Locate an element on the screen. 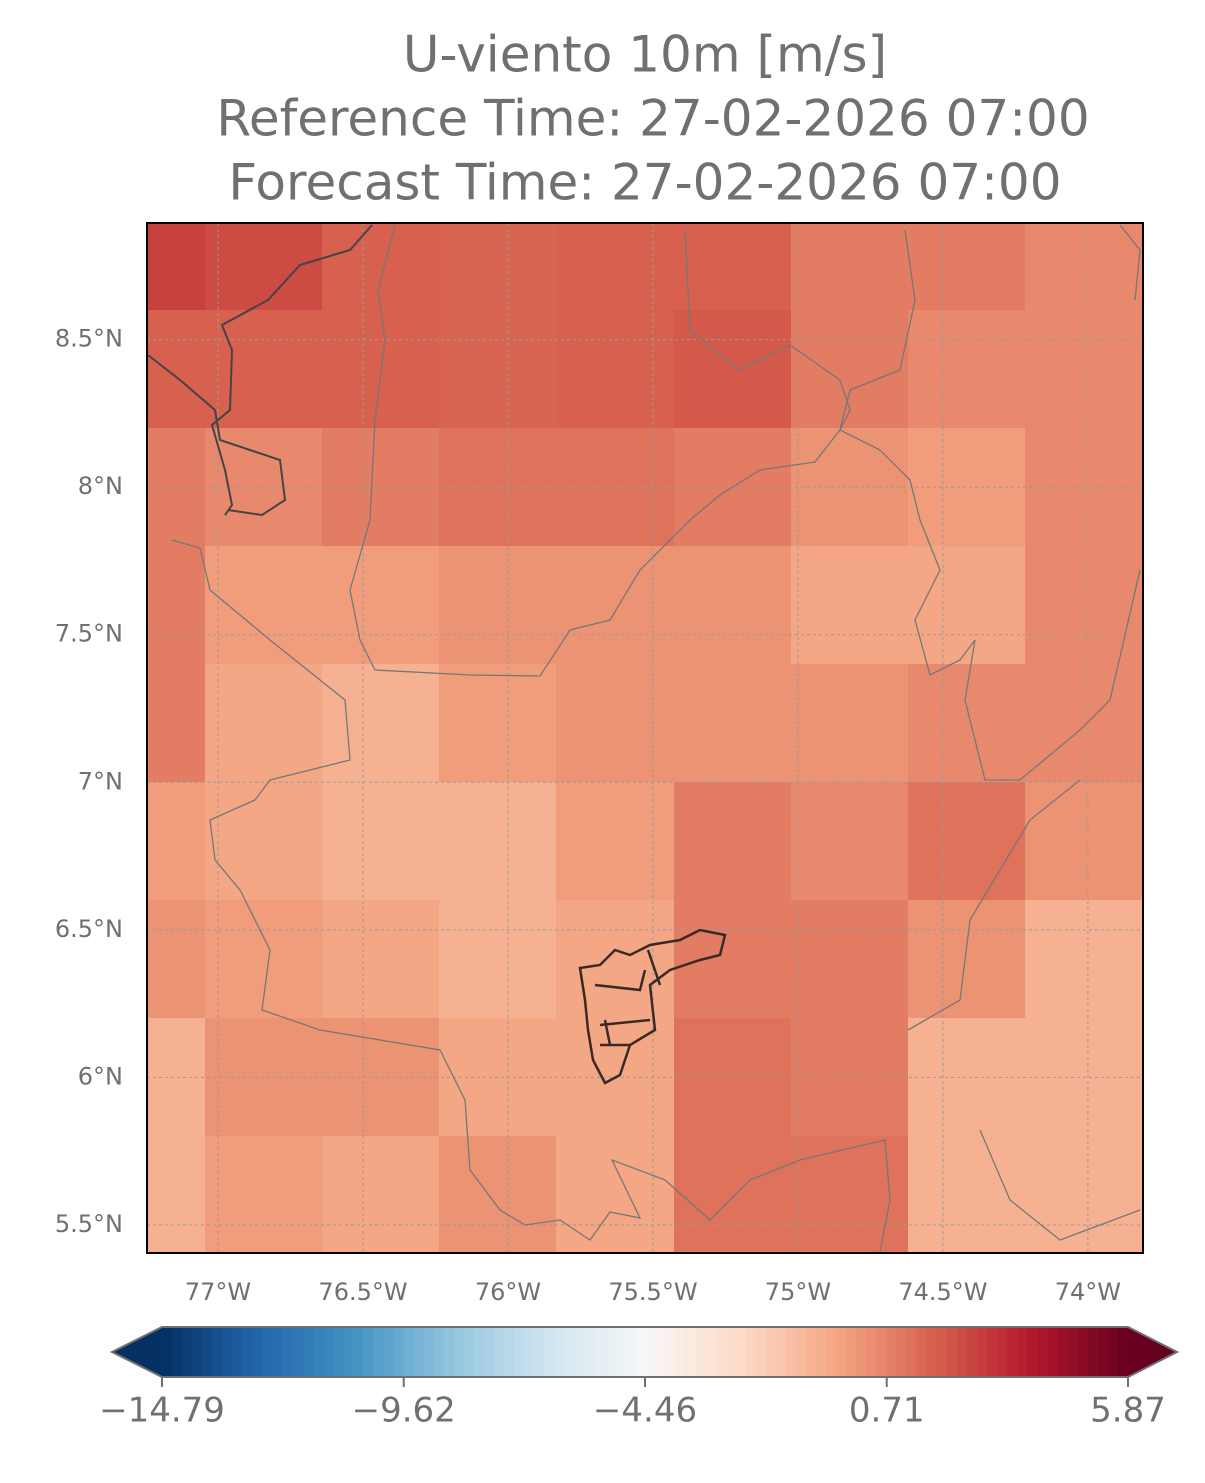 Image resolution: width=1205 pixels, height=1483 pixels. y-tick-label: 8°N is located at coordinates (100, 486).